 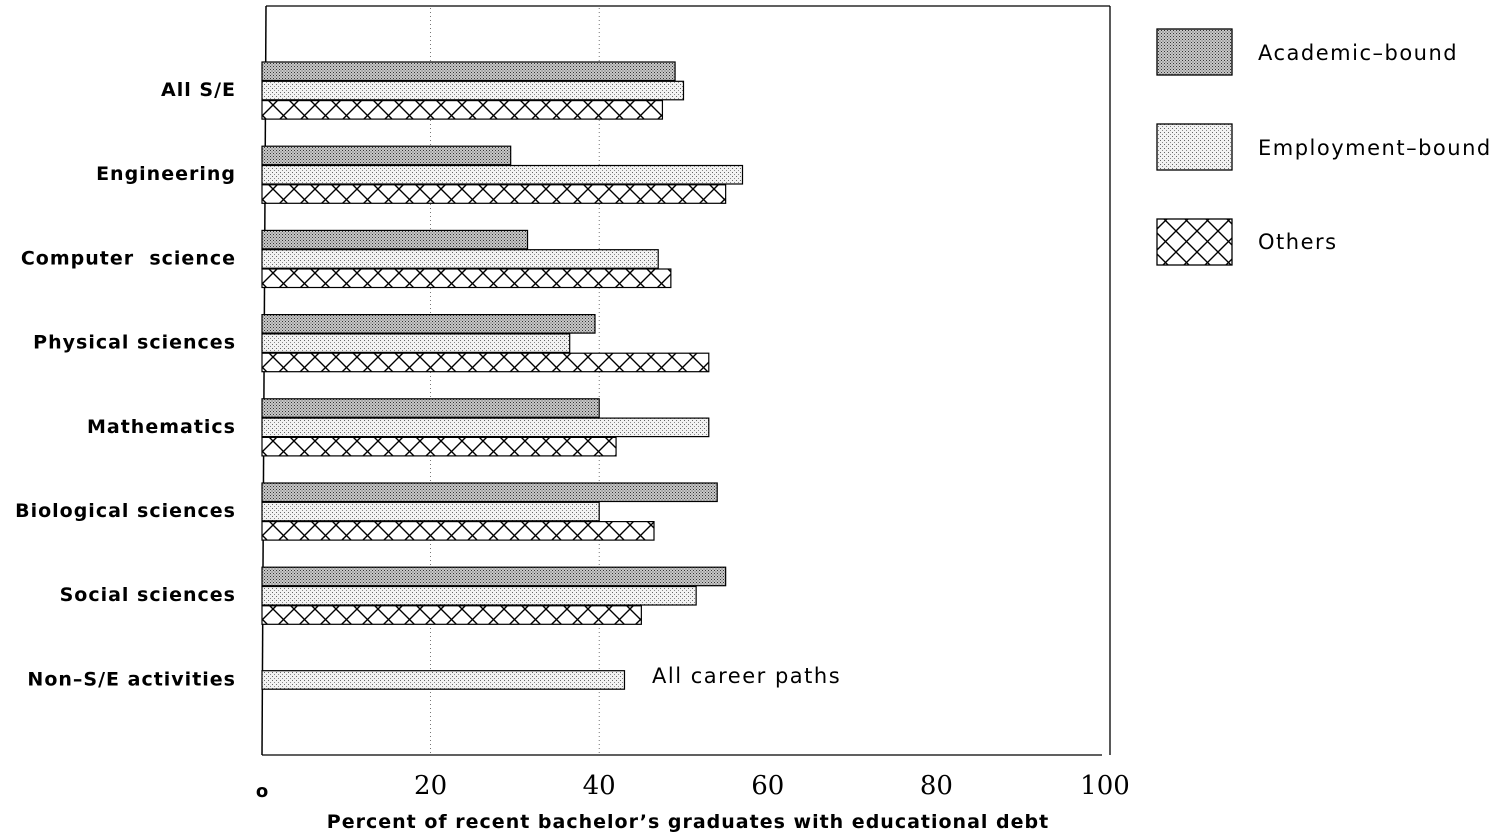 I want to click on legend-swatch-academic-bound, so click(x=1194, y=52).